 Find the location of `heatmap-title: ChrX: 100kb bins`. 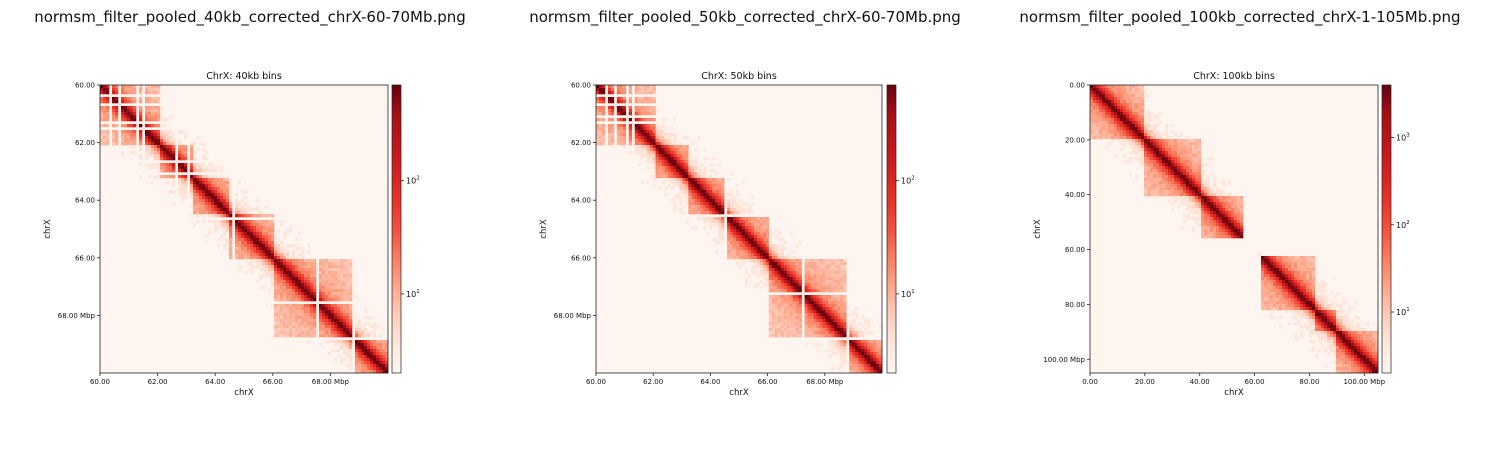

heatmap-title: ChrX: 100kb bins is located at coordinates (1234, 76).